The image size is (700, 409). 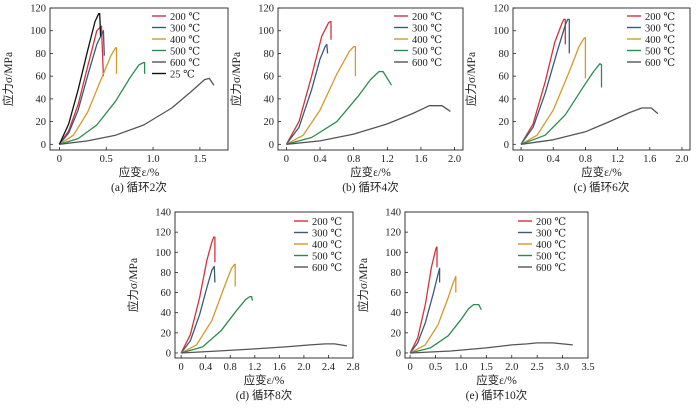 I want to click on x-tick-label: 1.0, so click(x=152, y=159).